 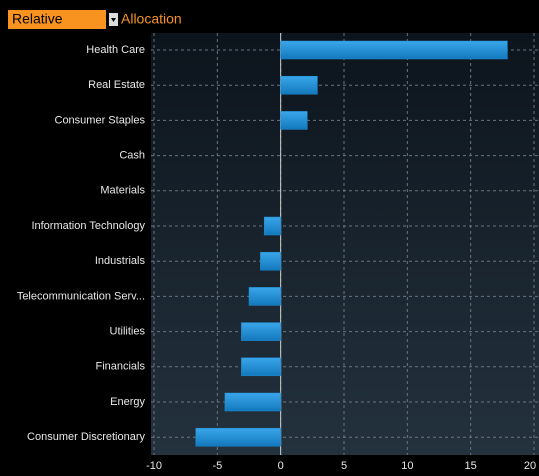 I want to click on y-tick-label: Real Estate, so click(x=116, y=85).